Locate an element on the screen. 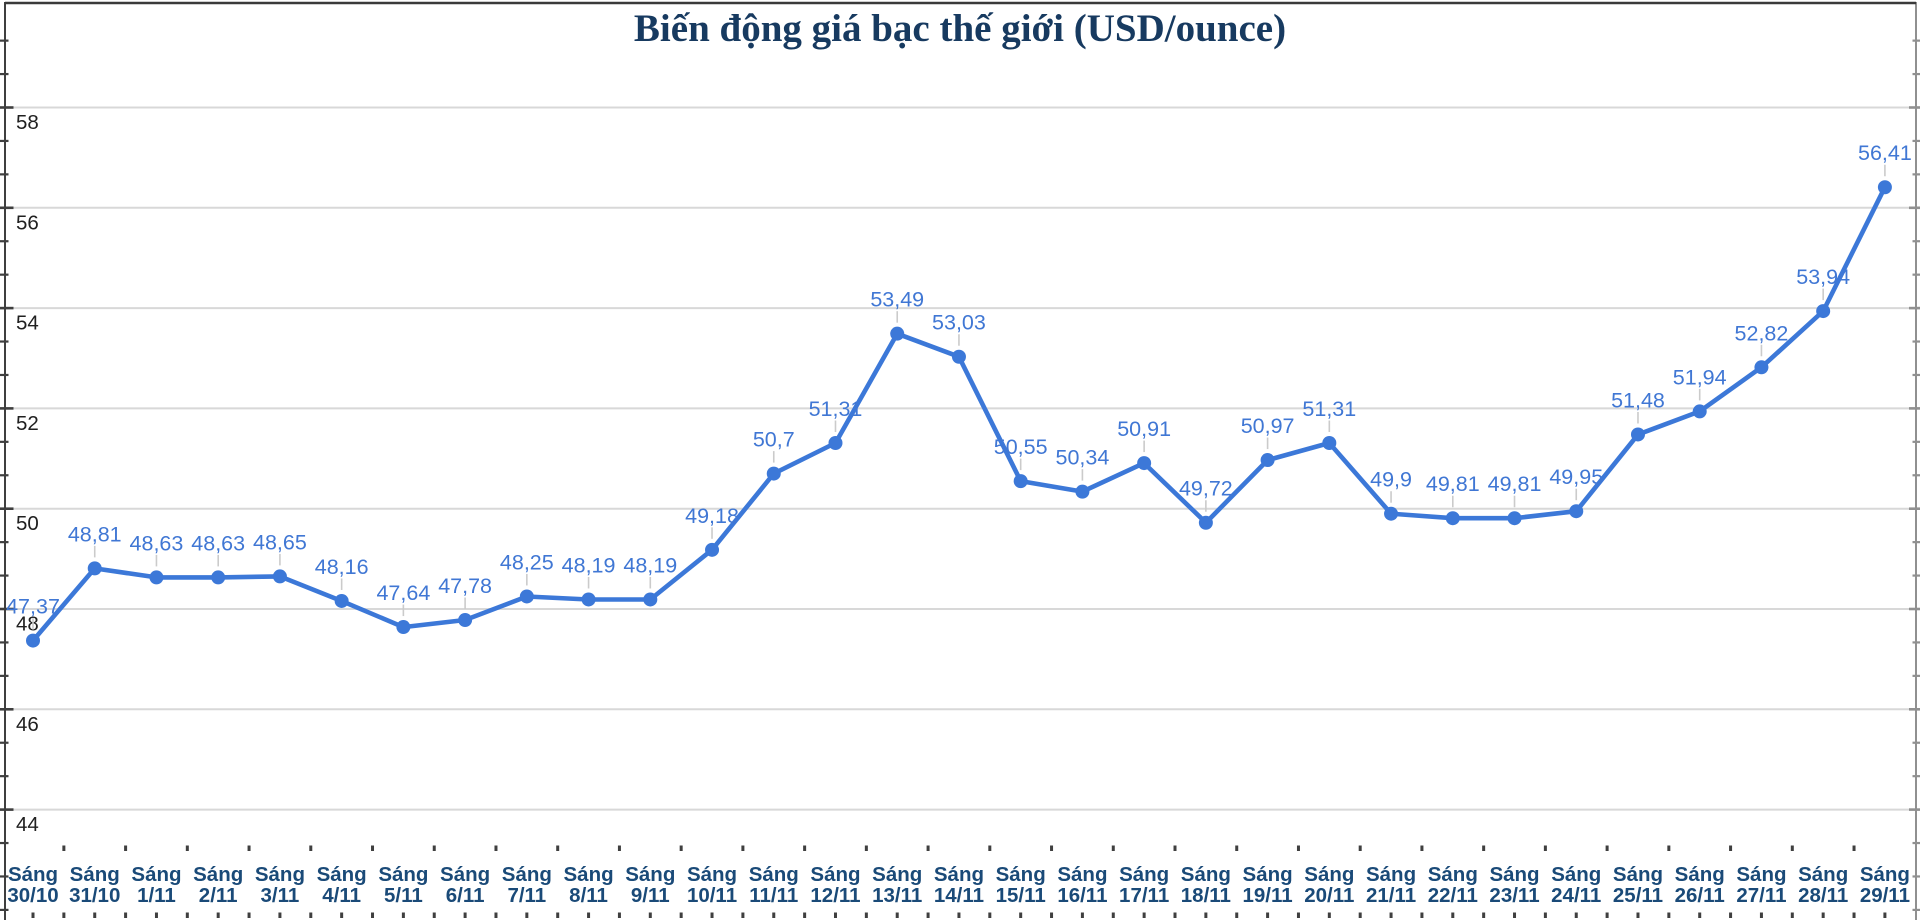 The image size is (1920, 921). x-axis-category-label: Sáng 5/11 is located at coordinates (403, 885).